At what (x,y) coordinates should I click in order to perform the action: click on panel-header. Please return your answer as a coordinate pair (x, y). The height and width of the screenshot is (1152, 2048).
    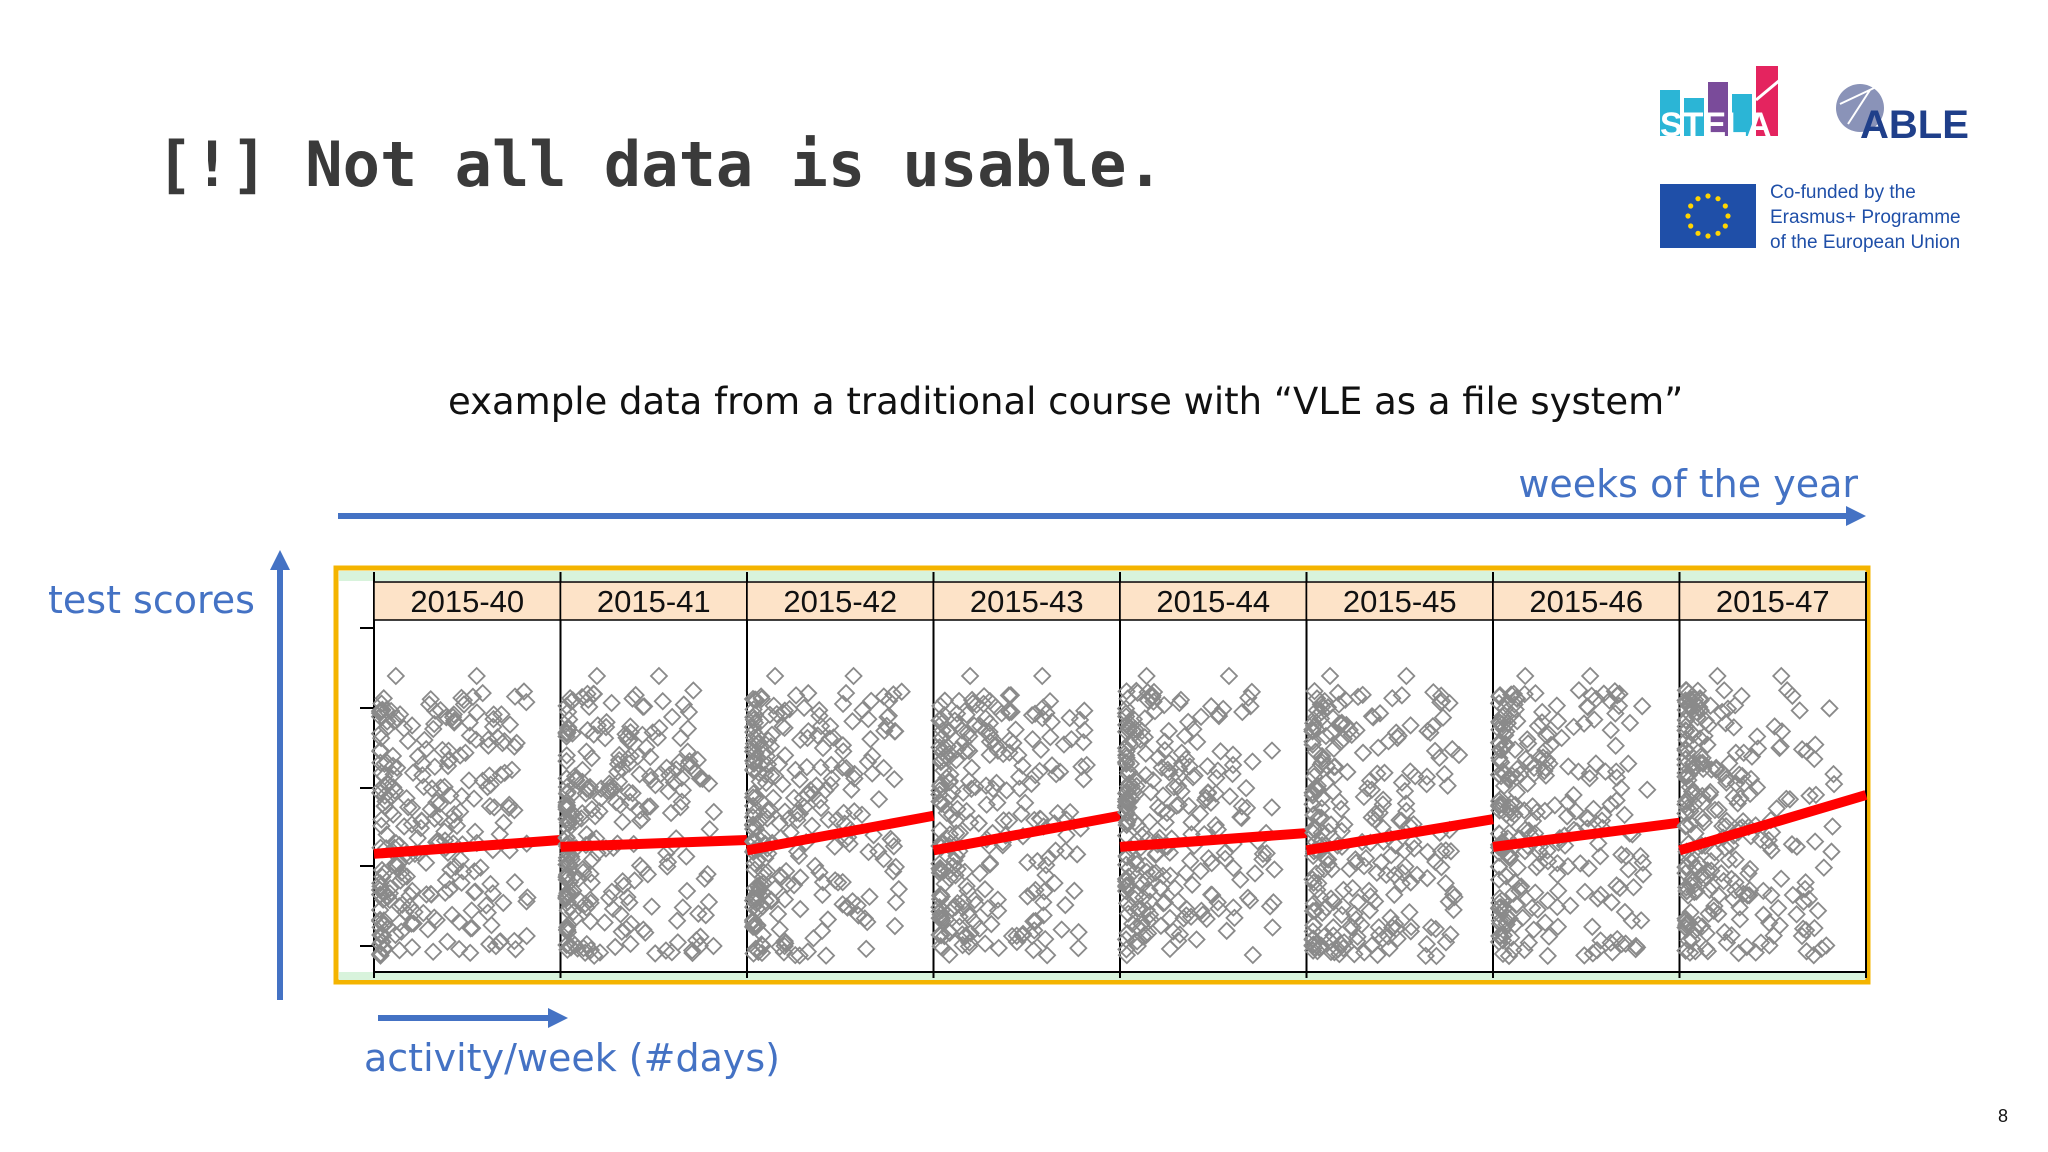
    Looking at the image, I should click on (1213, 601).